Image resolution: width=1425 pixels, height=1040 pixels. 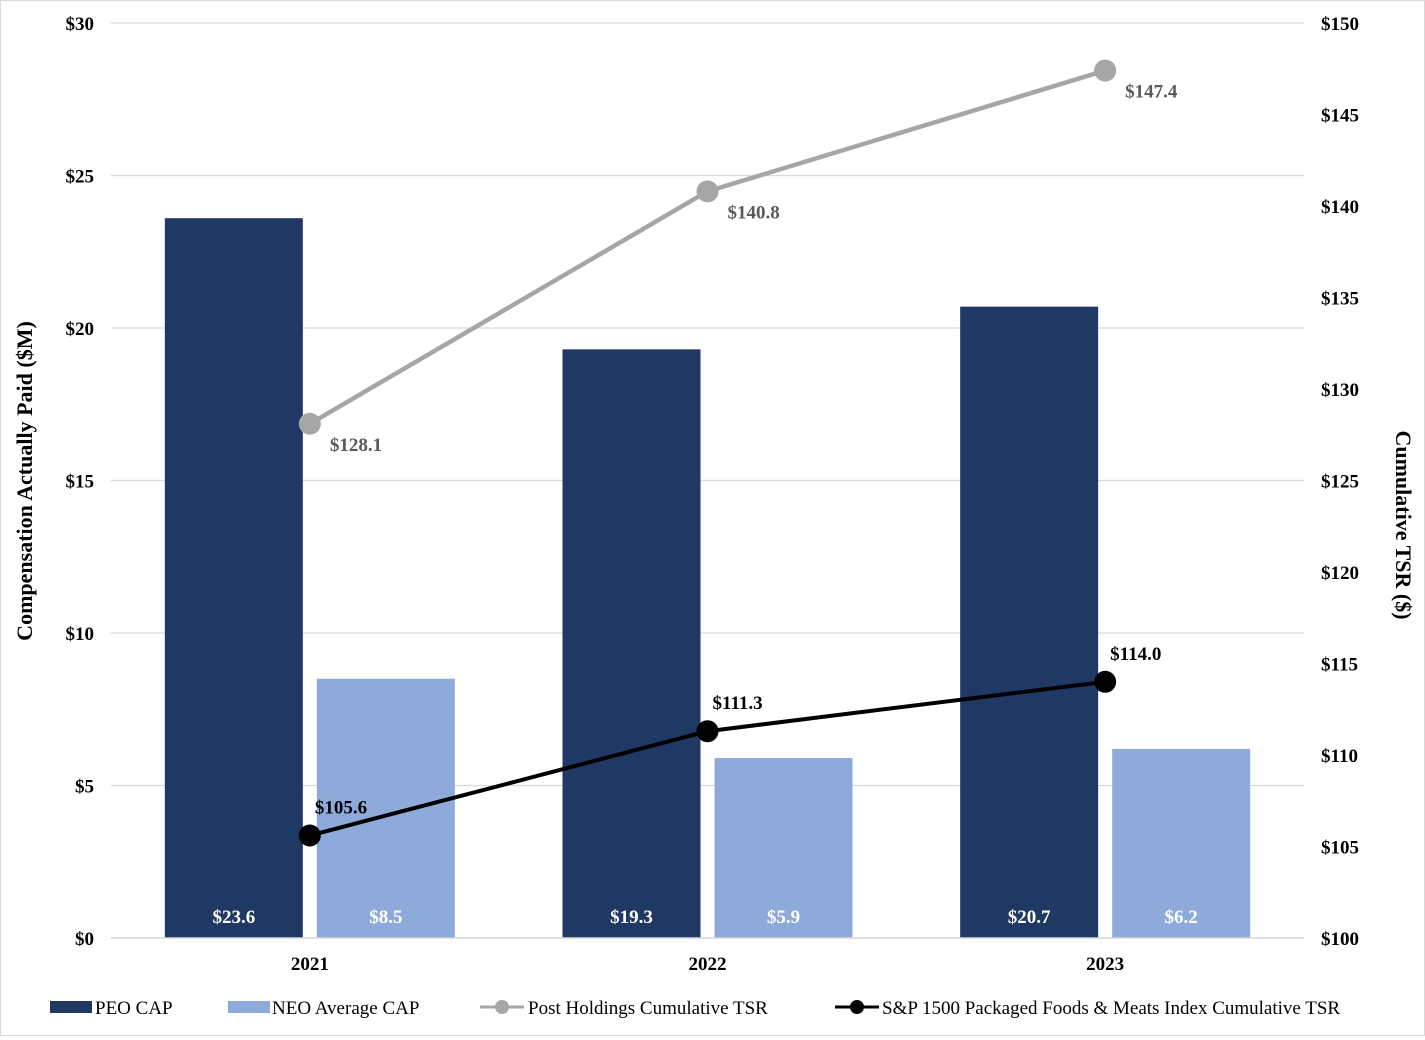 I want to click on right-axis-title: Cumulative TSR ($), so click(x=1403, y=524).